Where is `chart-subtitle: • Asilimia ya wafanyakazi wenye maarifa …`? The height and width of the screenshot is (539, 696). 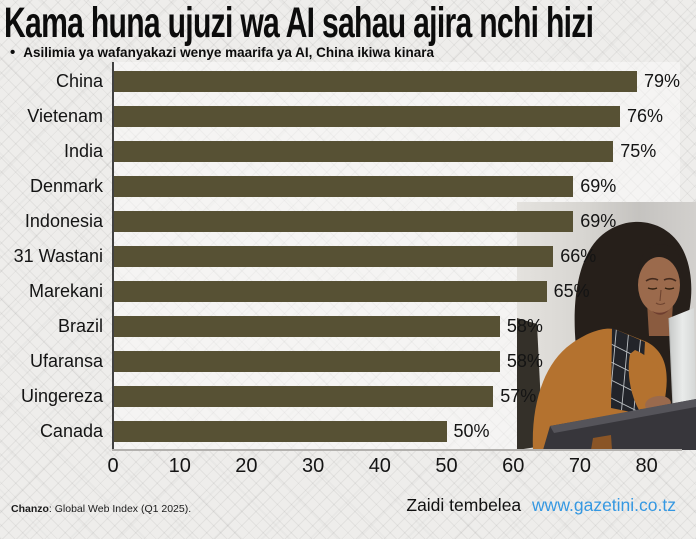
chart-subtitle: • Asilimia ya wafanyakazi wenye maarifa … is located at coordinates (222, 52).